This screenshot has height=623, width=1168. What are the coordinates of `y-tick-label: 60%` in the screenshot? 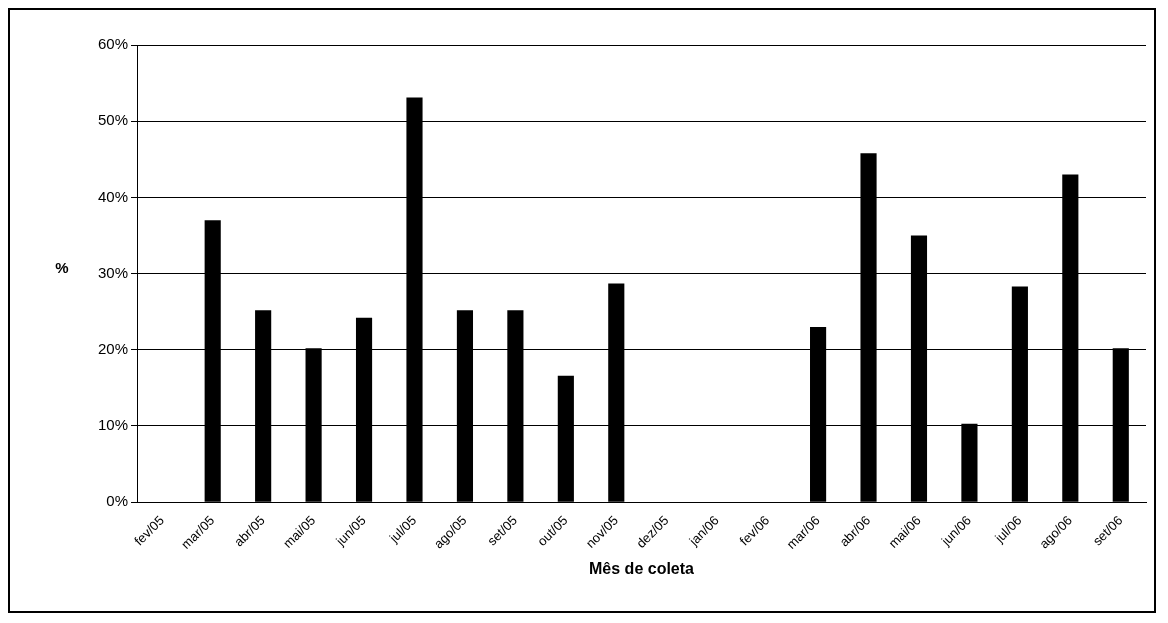 It's located at (113, 44).